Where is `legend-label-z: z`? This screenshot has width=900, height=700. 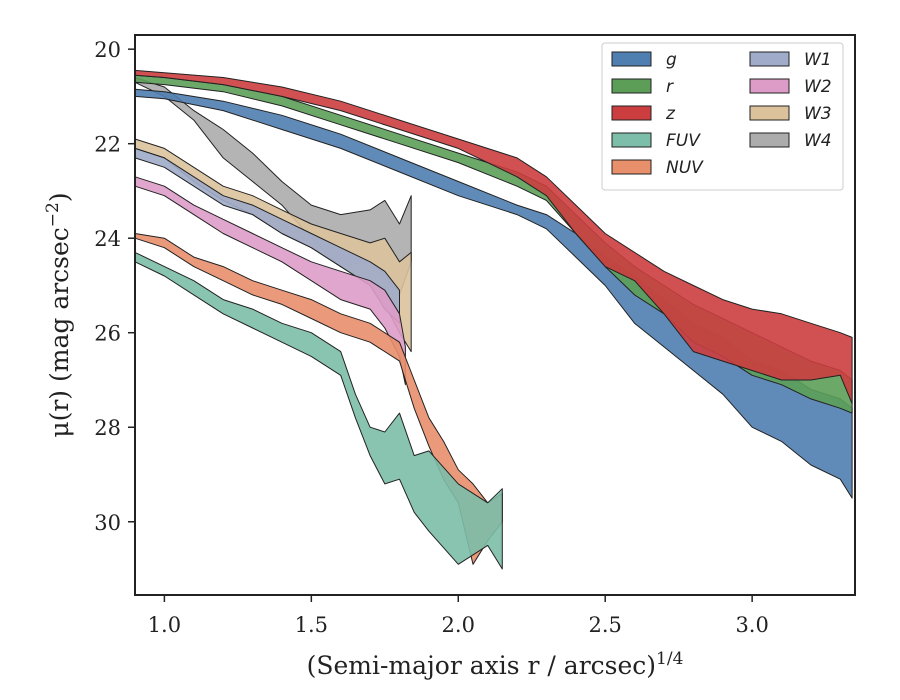
legend-label-z: z is located at coordinates (670, 114).